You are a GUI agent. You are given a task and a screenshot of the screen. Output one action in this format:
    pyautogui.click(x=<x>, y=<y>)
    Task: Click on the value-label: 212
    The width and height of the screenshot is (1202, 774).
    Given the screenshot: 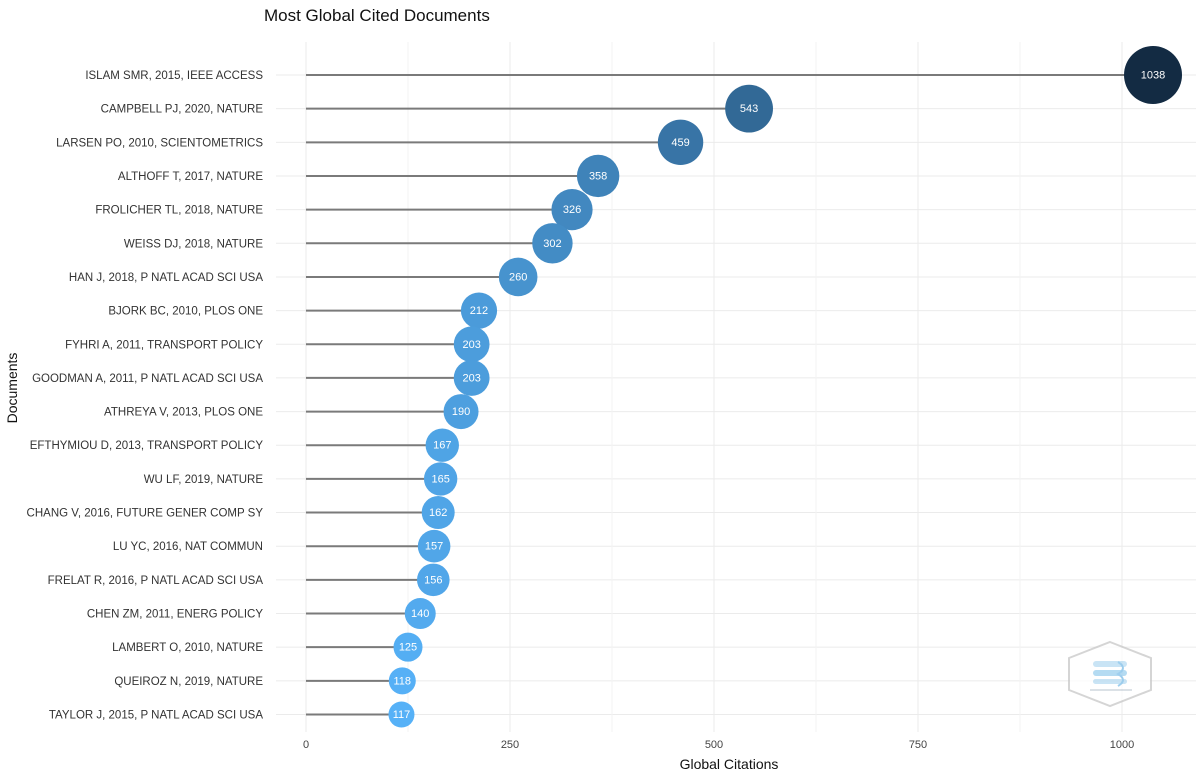 What is the action you would take?
    pyautogui.click(x=479, y=311)
    